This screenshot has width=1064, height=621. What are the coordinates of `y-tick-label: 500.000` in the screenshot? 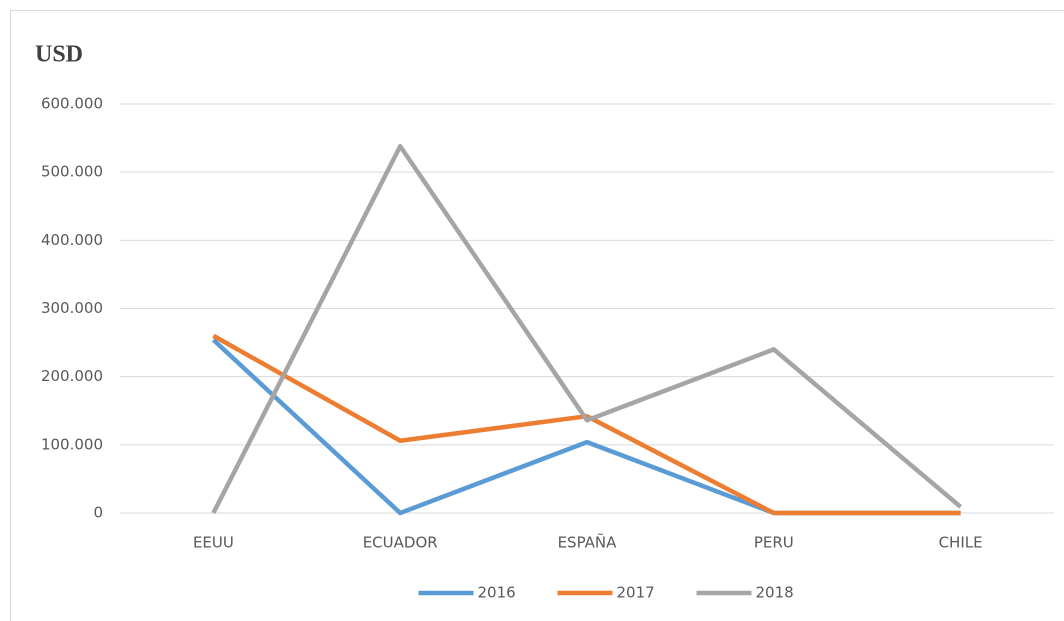 It's located at (72, 172).